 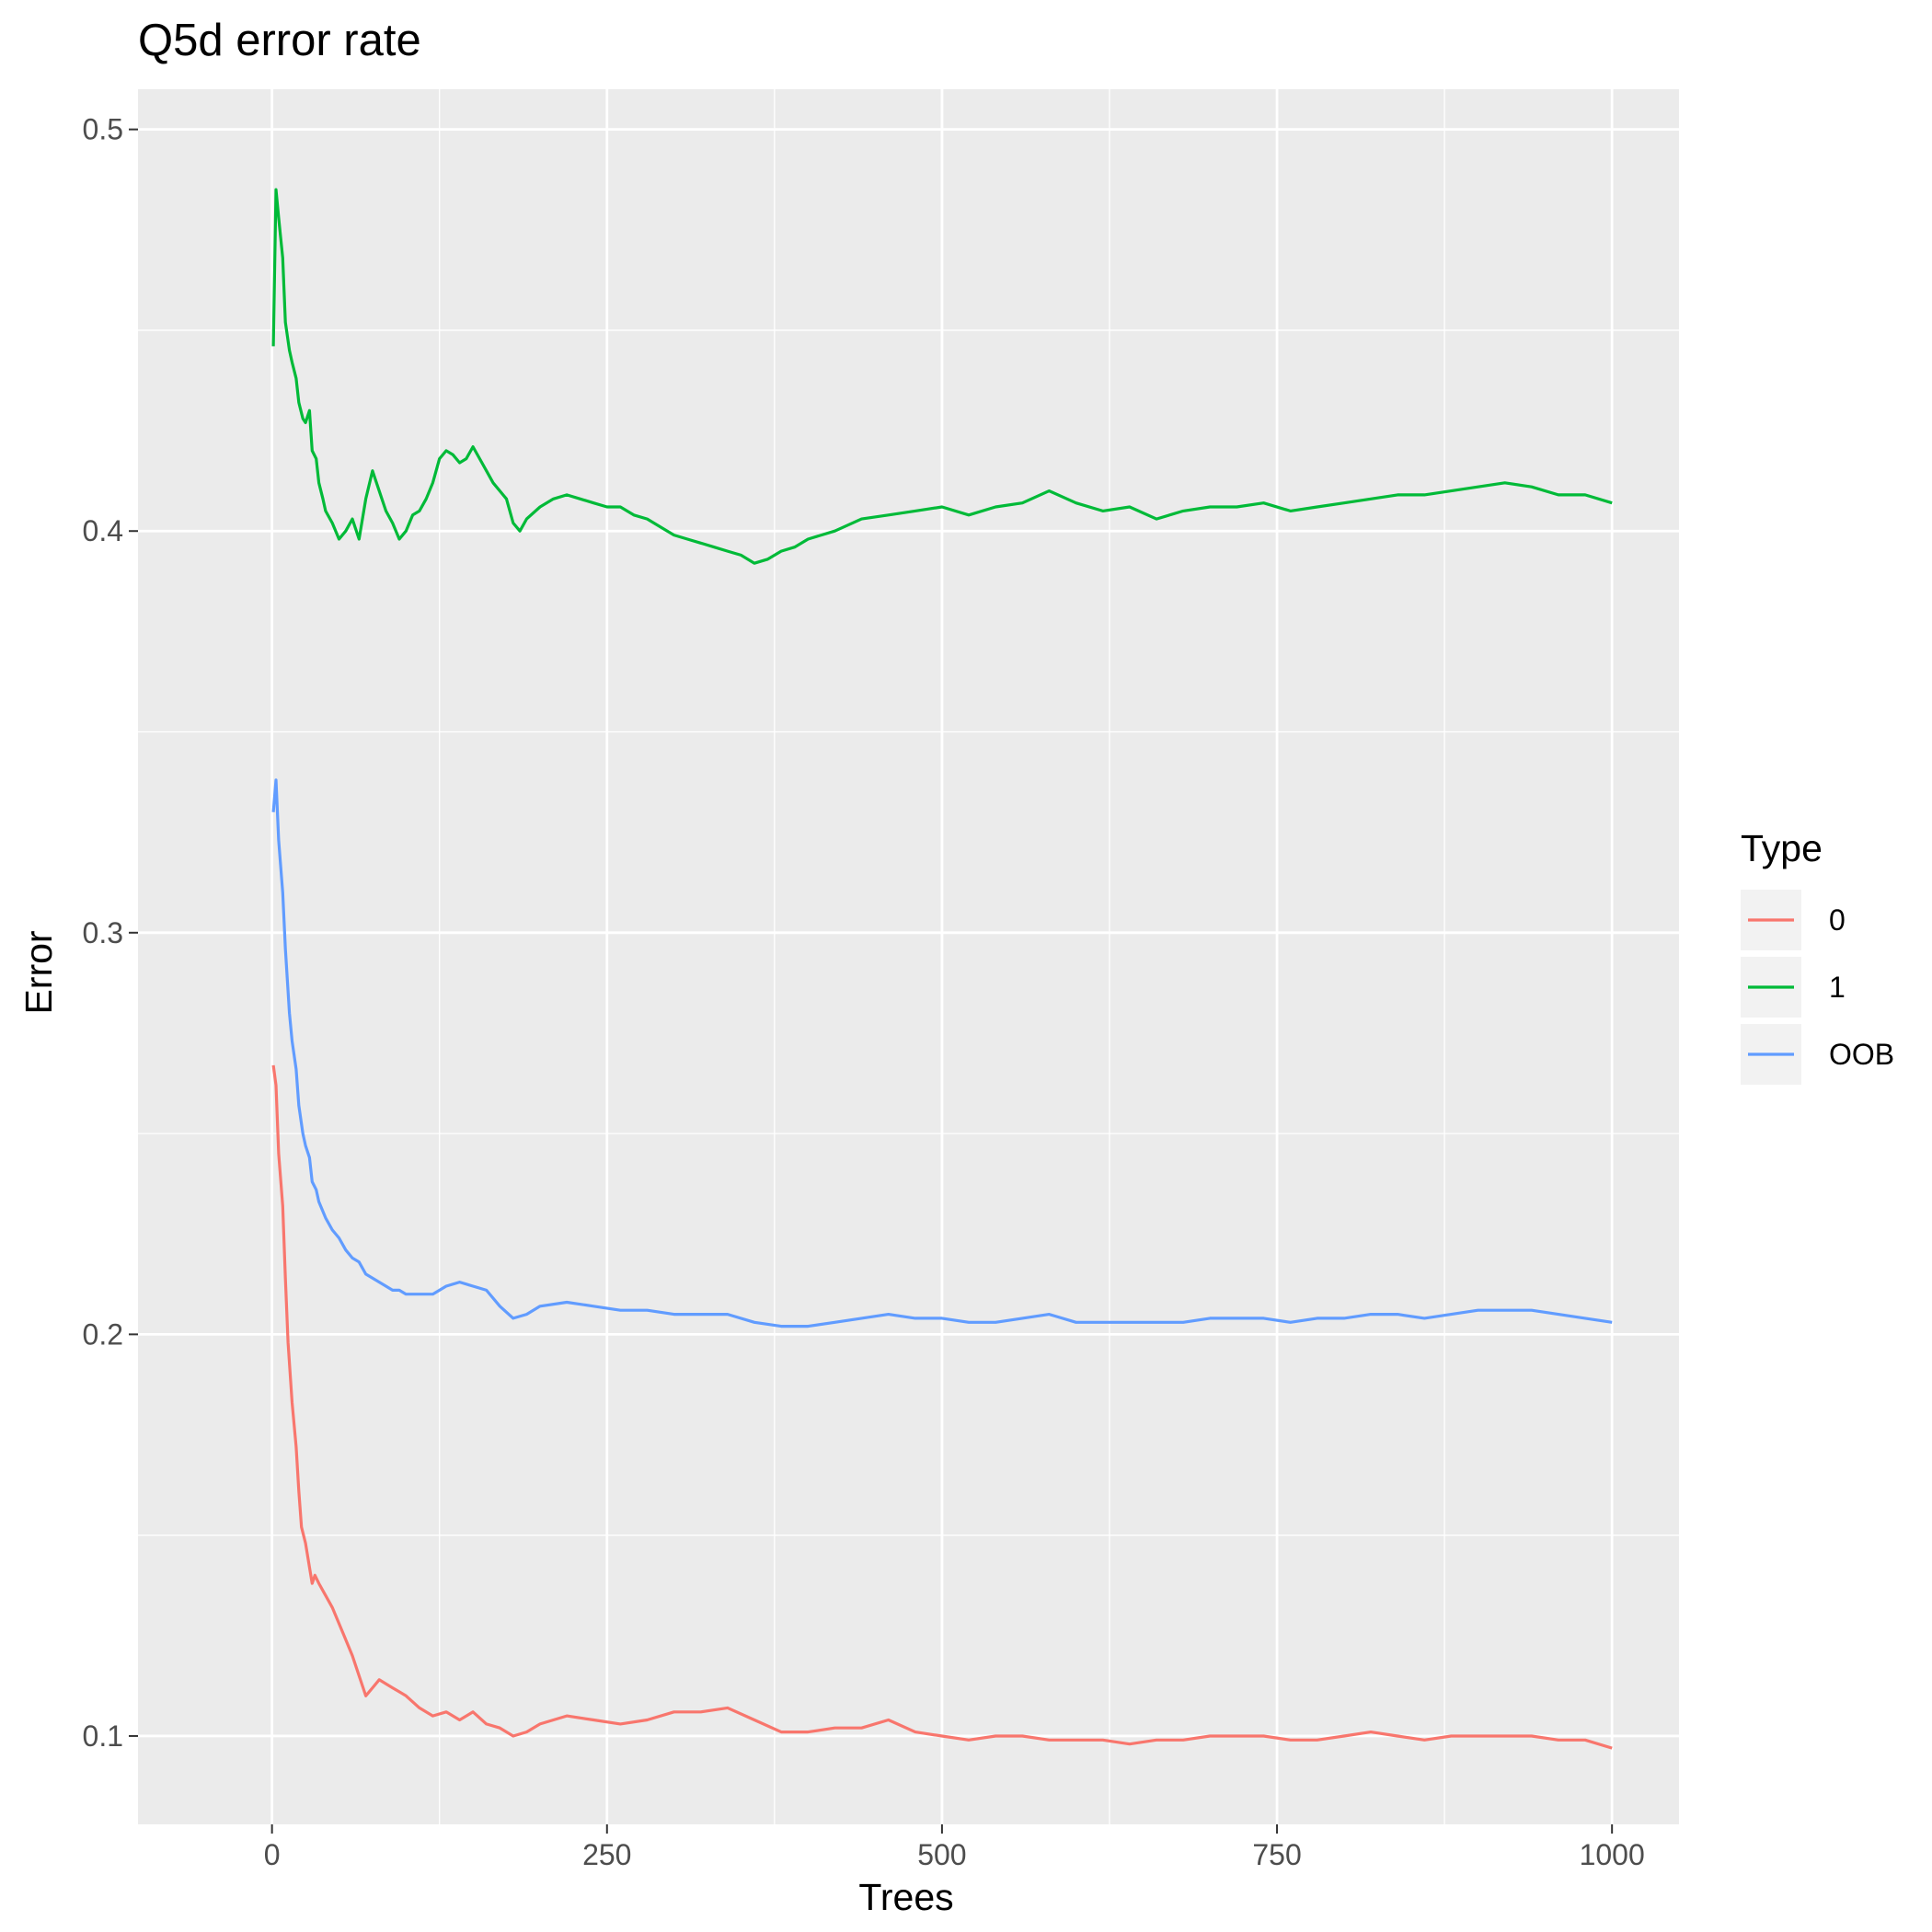 I want to click on x-axis: 0 250 500 750 1000, so click(x=954, y=1847).